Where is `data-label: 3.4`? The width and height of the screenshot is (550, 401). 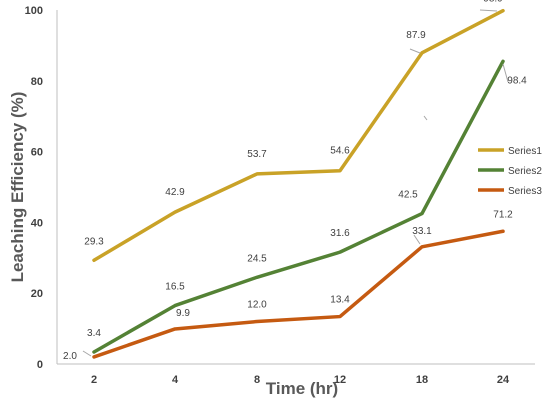 data-label: 3.4 is located at coordinates (94, 333).